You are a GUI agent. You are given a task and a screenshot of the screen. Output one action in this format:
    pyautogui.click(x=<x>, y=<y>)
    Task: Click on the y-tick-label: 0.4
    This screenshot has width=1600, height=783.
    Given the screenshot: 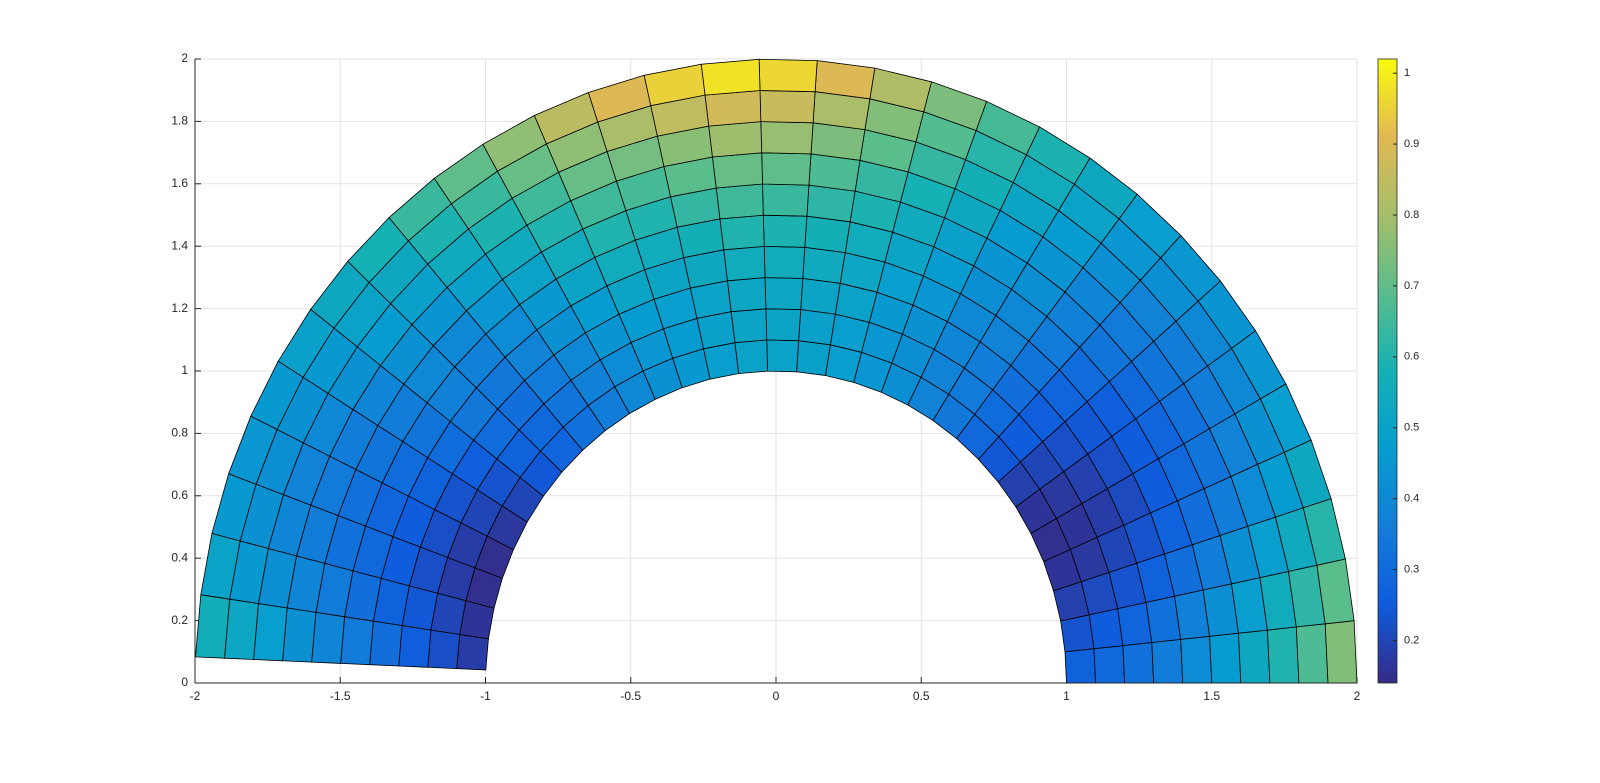 What is the action you would take?
    pyautogui.click(x=179, y=557)
    